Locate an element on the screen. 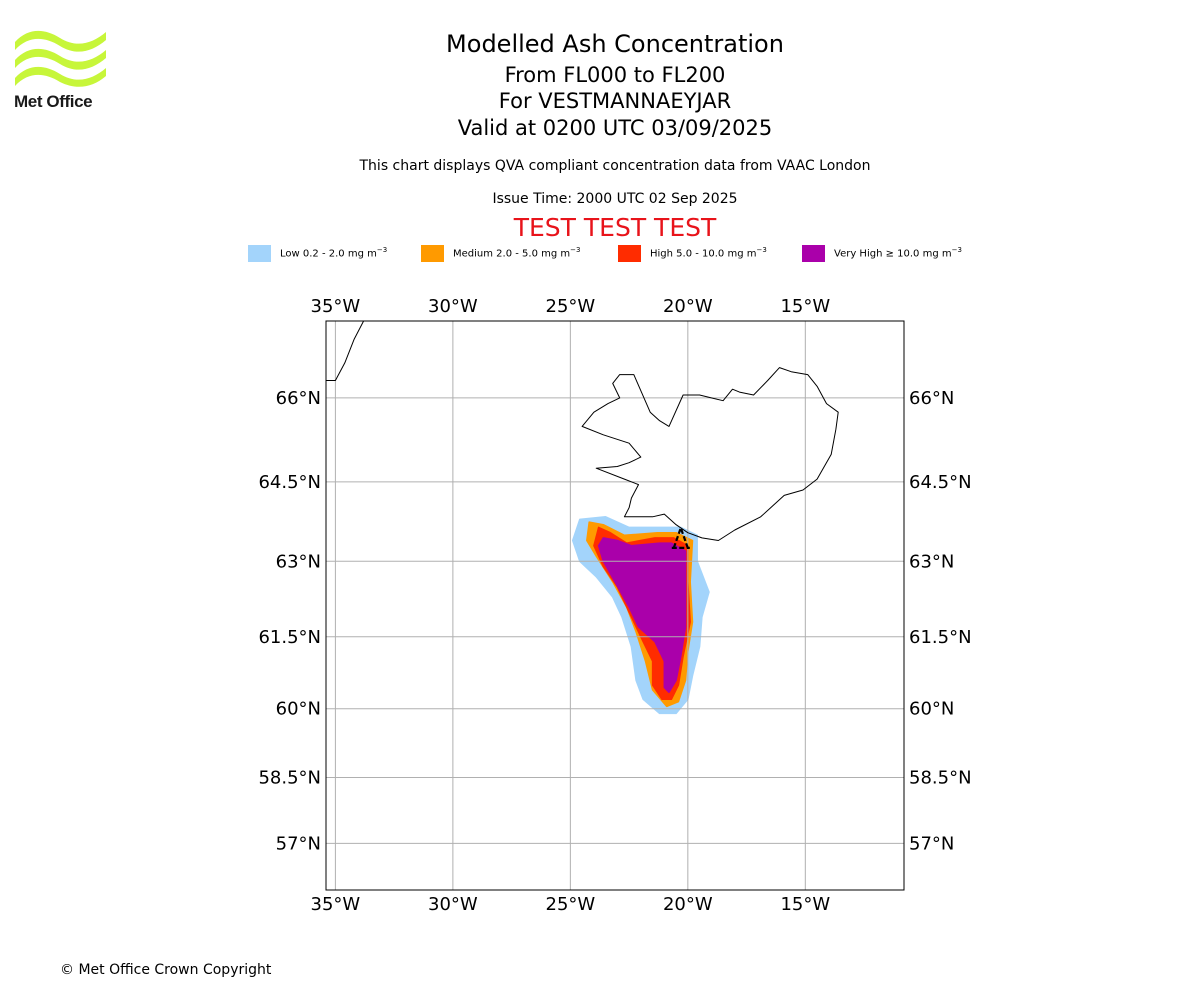 The image size is (1200, 1004). lat-tick-label-left: 66°N is located at coordinates (298, 398).